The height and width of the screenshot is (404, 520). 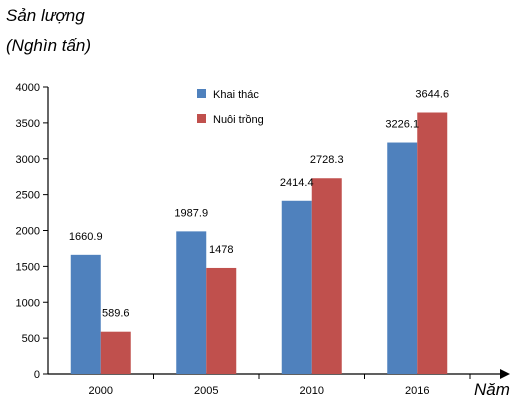 I want to click on x-axis-title: Năm, so click(x=492, y=389).